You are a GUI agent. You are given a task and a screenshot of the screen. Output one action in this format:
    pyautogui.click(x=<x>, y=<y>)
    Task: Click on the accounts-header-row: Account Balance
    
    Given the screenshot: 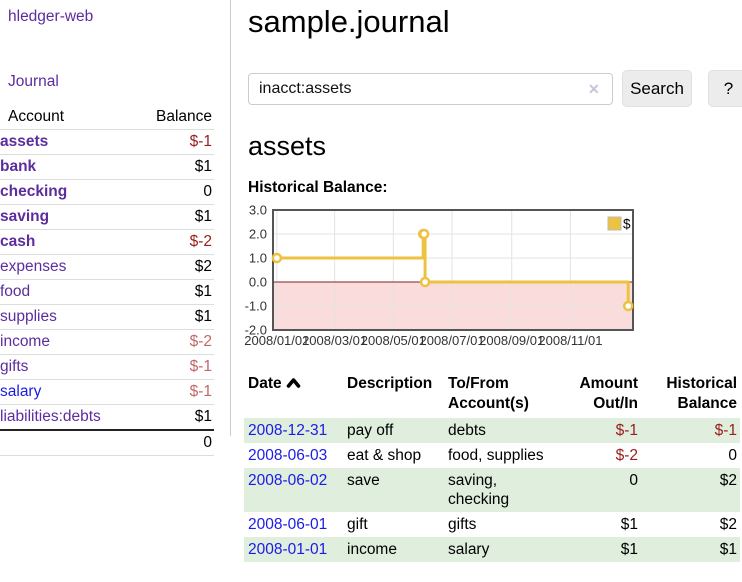 What is the action you would take?
    pyautogui.click(x=107, y=117)
    